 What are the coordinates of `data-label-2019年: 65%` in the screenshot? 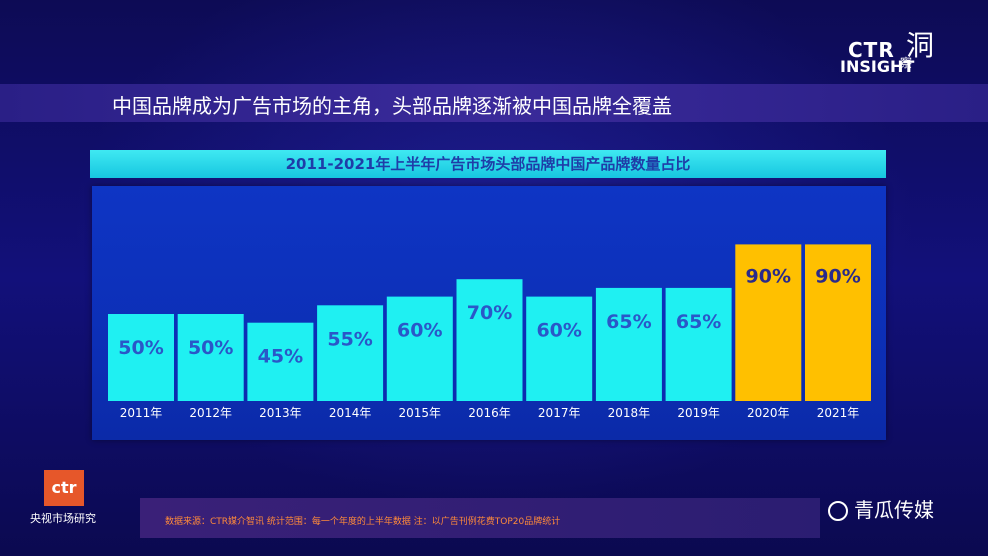 It's located at (698, 322).